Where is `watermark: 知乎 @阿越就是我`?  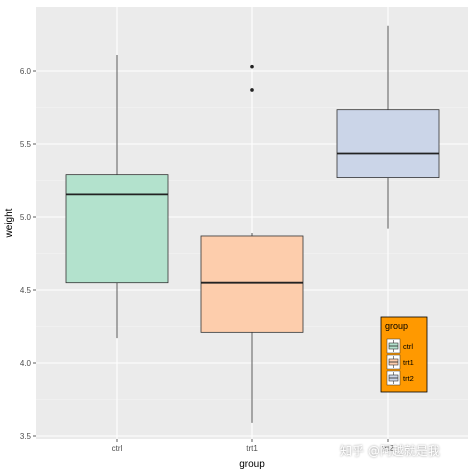
watermark: 知乎 @阿越就是我 is located at coordinates (390, 451).